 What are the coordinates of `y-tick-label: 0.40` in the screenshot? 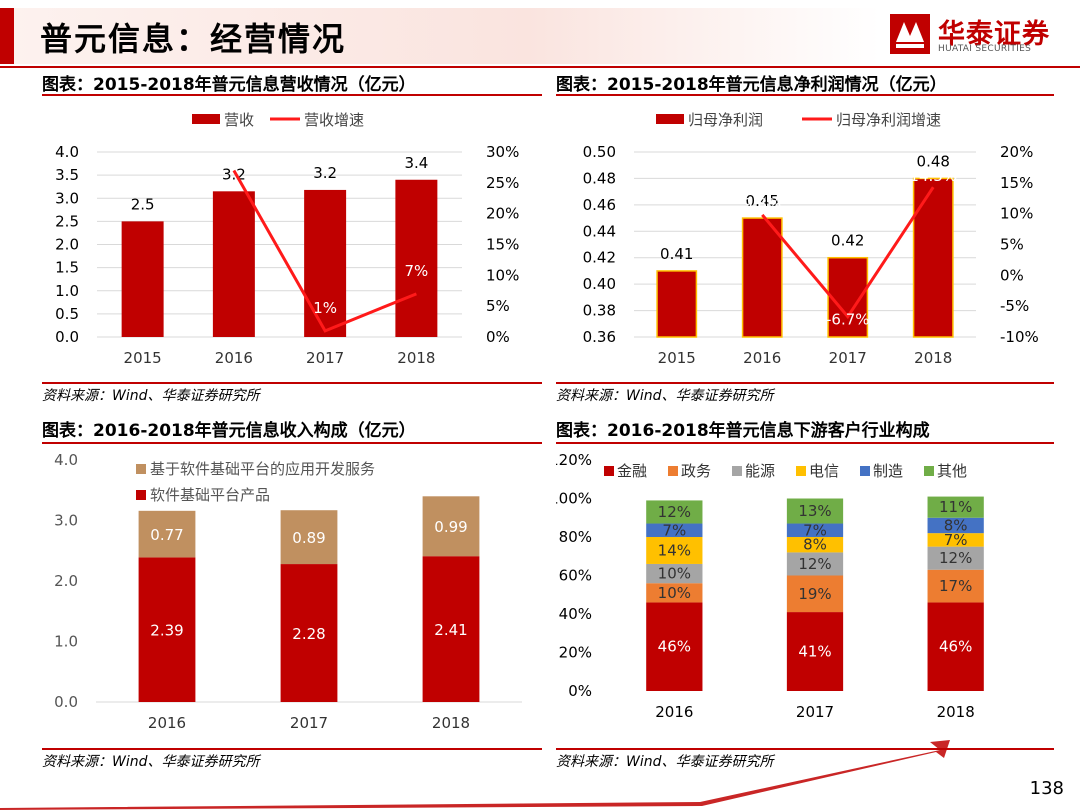 It's located at (599, 284).